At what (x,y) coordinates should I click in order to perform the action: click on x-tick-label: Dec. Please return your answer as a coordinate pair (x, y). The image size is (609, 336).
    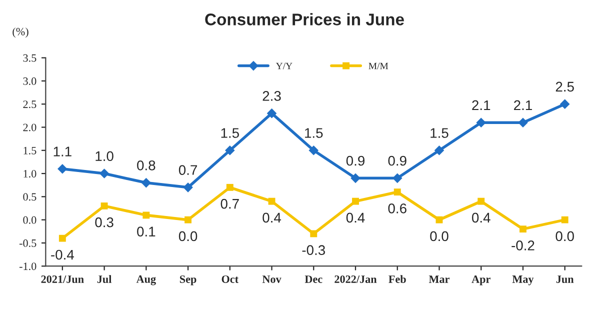
    Looking at the image, I should click on (313, 279).